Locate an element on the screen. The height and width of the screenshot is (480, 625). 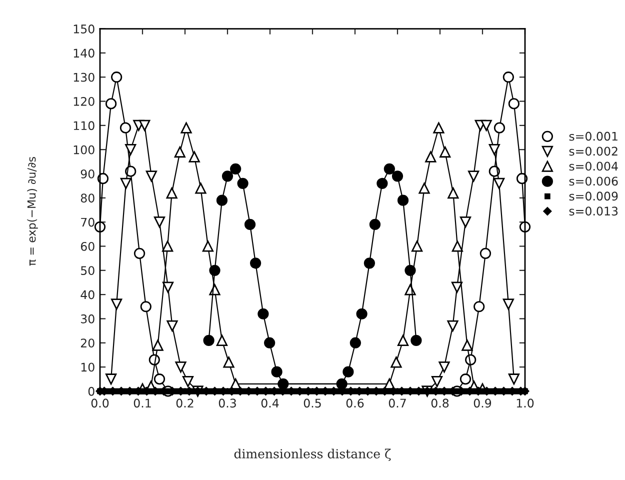
x-tick-label: 0.6 is located at coordinates (355, 403).